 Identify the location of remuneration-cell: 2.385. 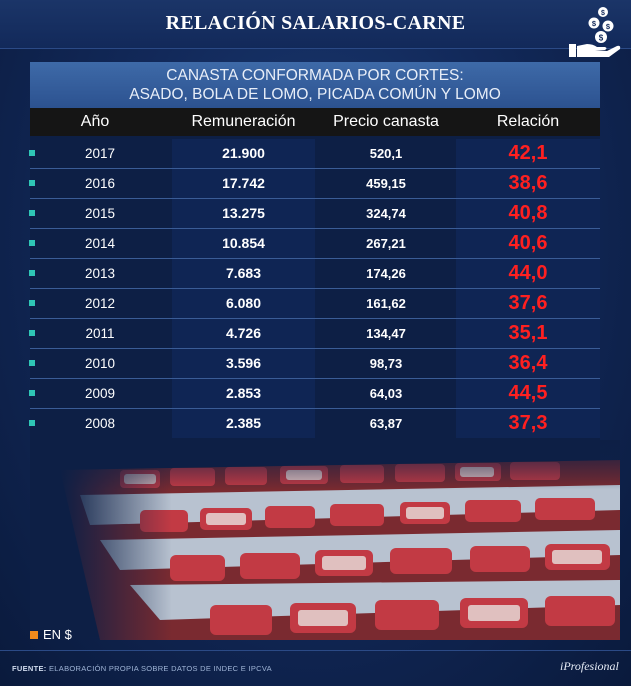
(243, 423).